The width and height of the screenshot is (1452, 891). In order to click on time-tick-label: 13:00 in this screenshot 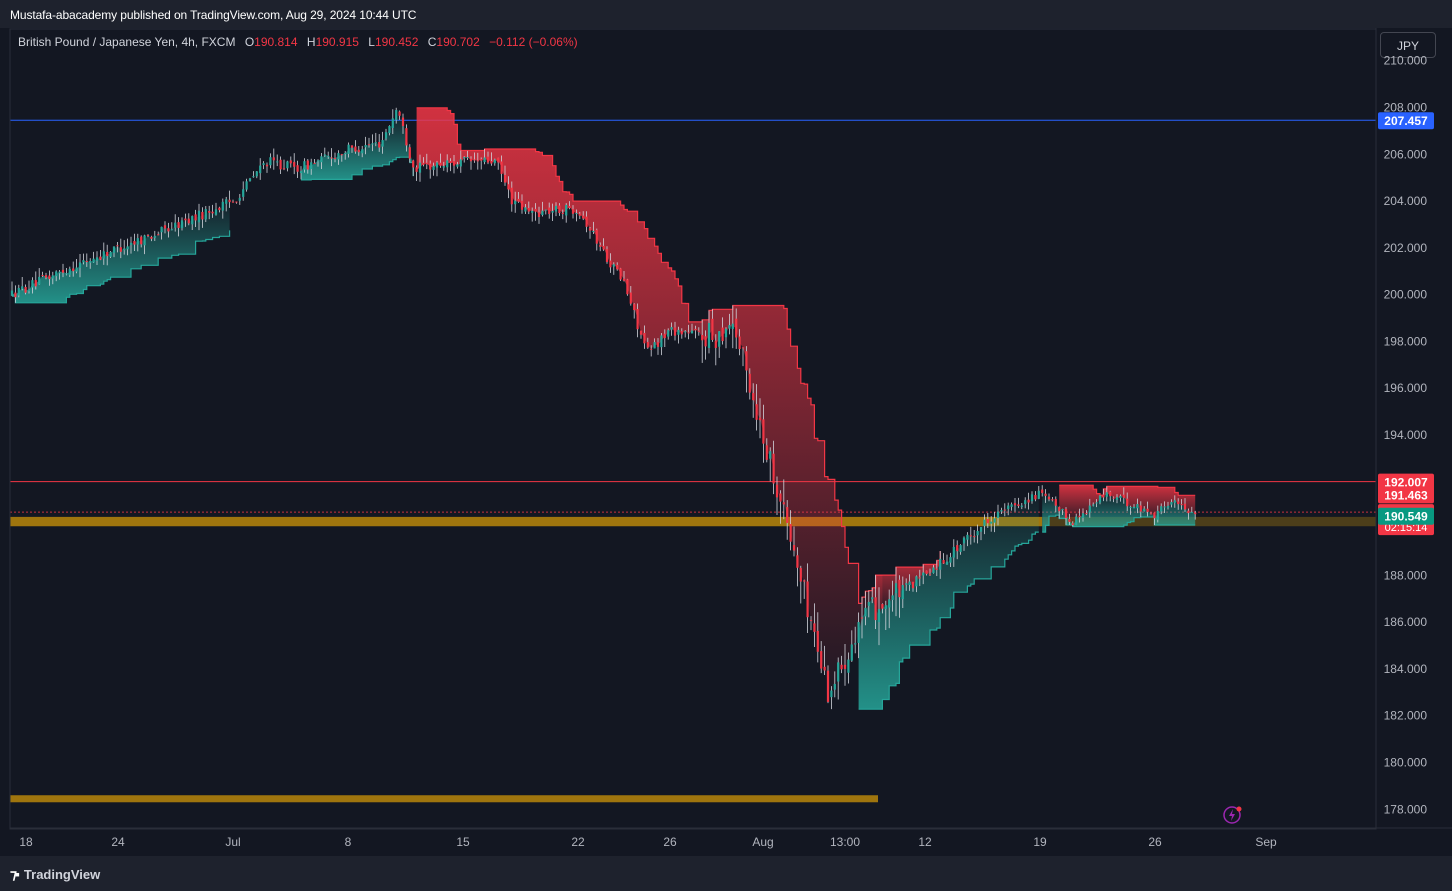, I will do `click(845, 842)`.